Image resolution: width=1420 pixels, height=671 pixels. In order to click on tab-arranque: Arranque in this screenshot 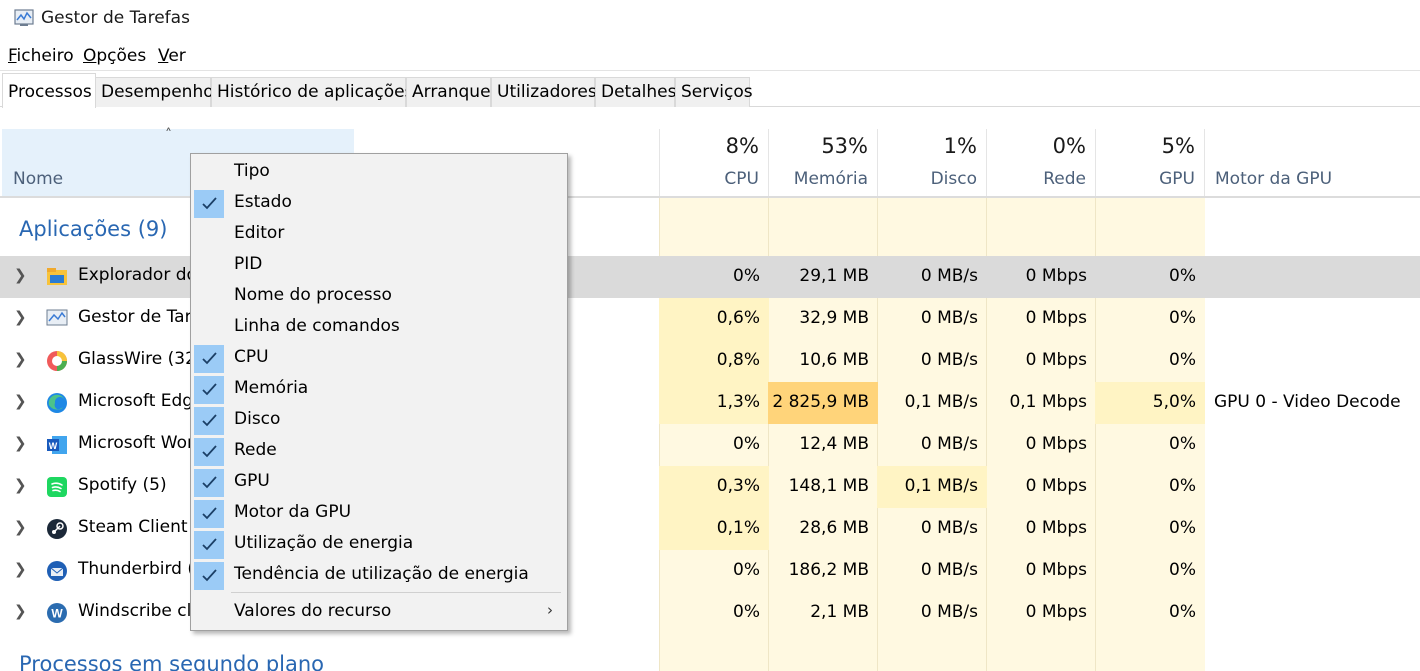, I will do `click(448, 92)`.